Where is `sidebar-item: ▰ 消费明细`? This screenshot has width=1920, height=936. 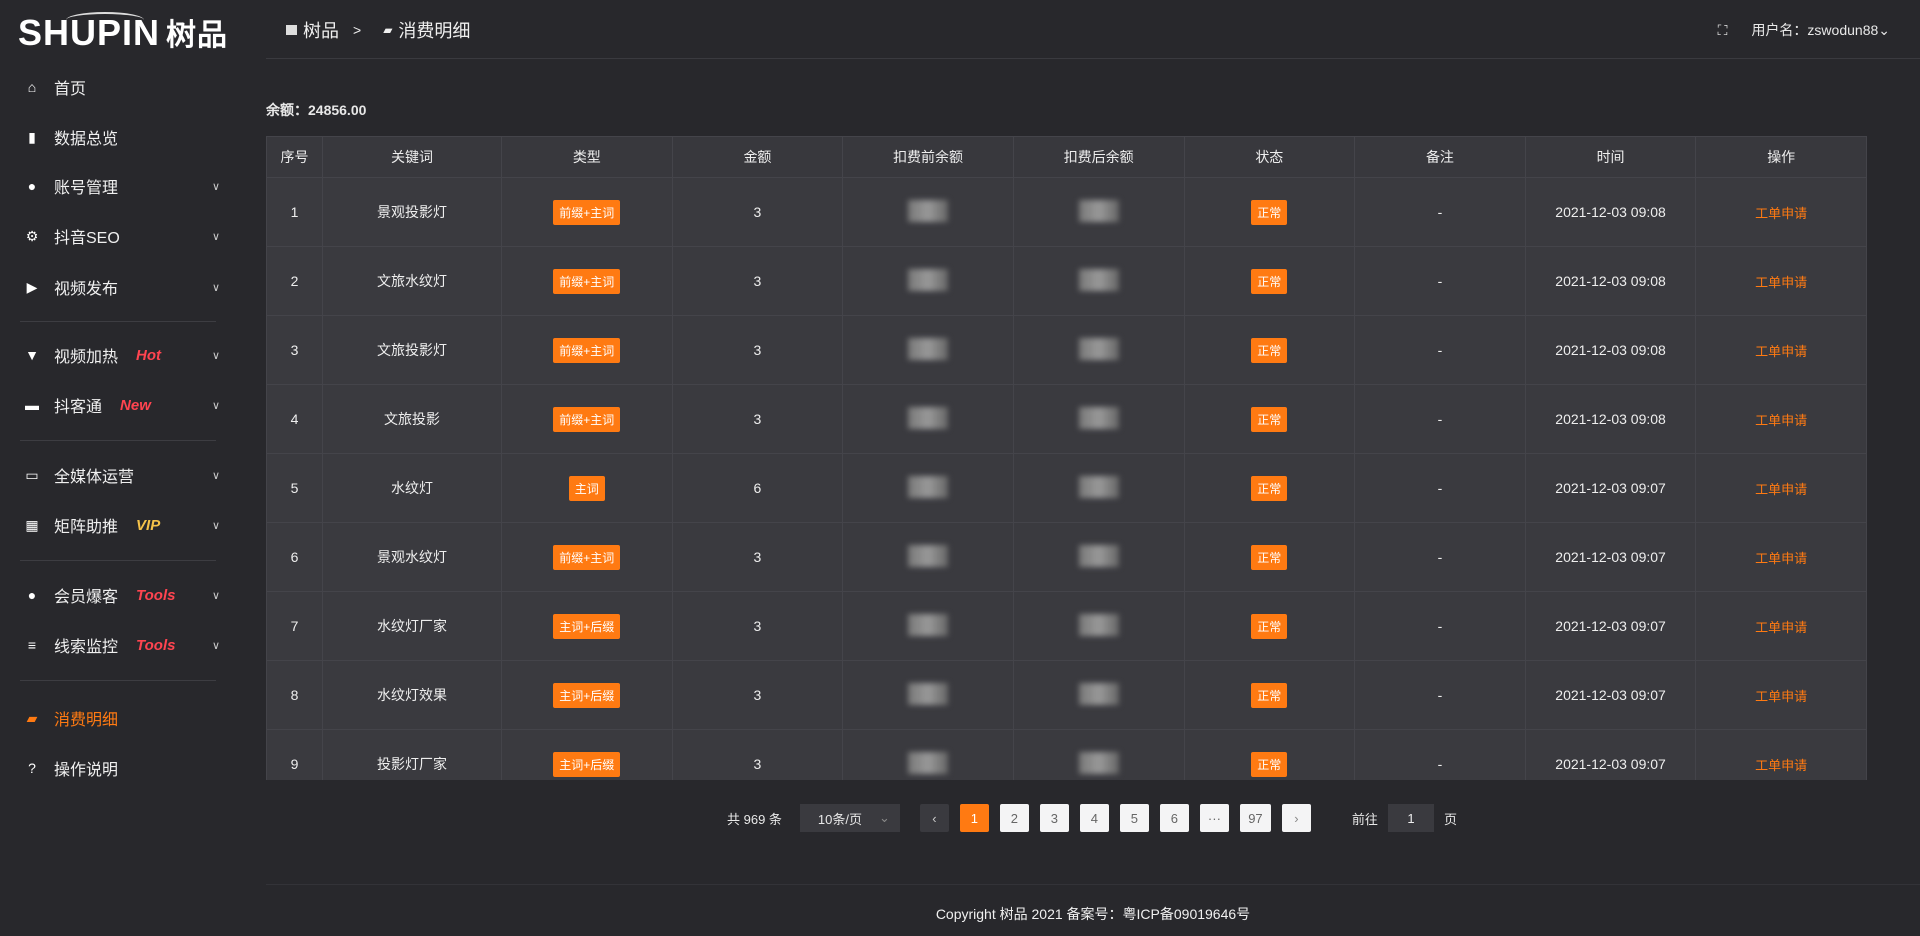 sidebar-item: ▰ 消费明细 is located at coordinates (115, 718).